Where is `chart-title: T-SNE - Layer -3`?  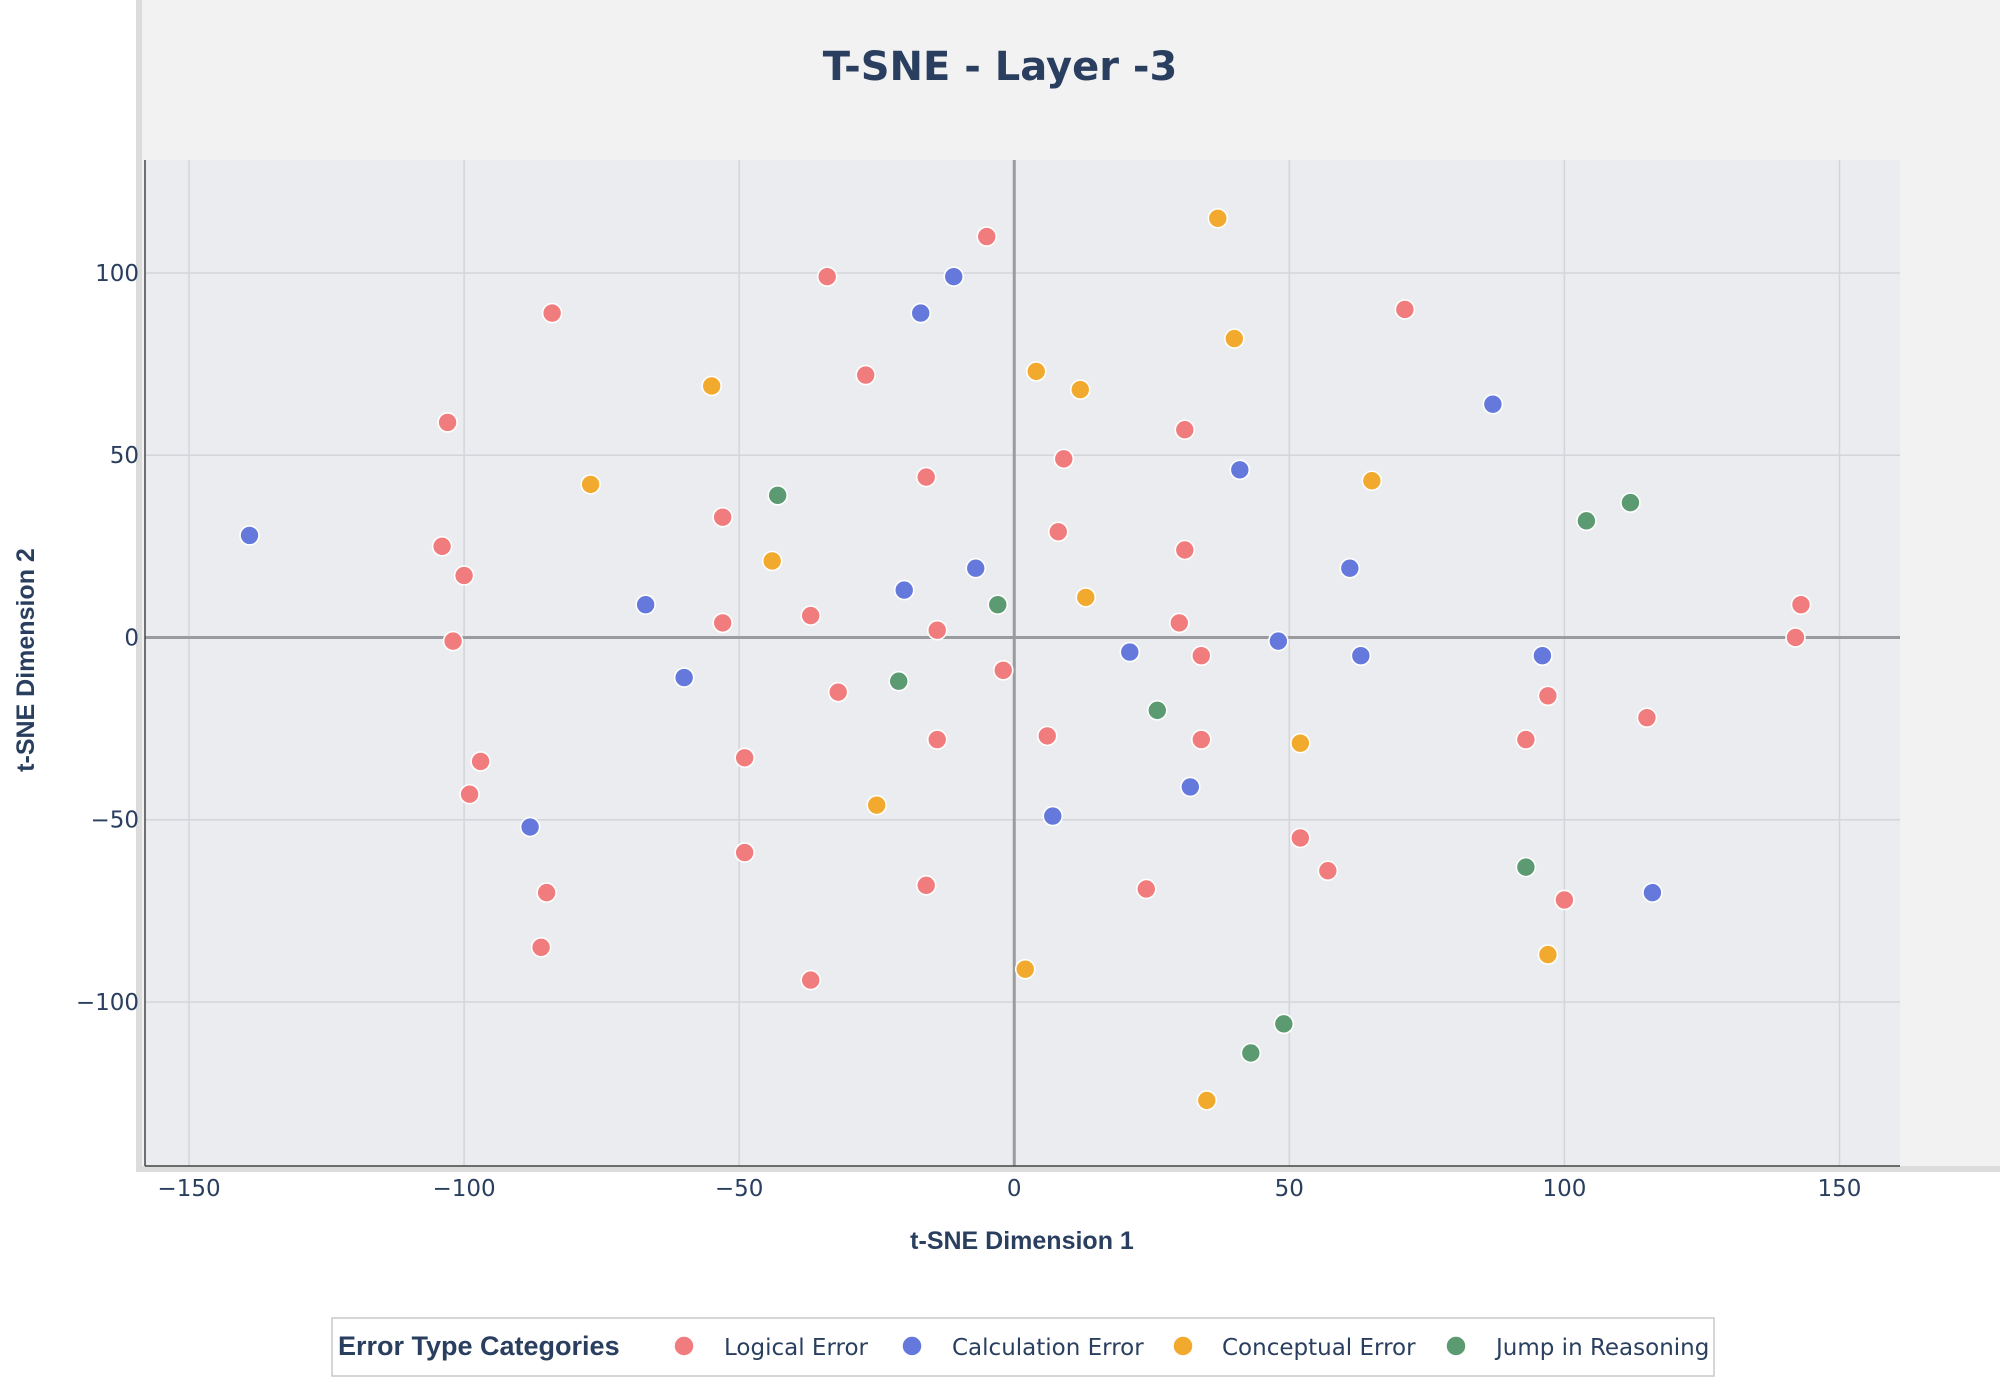 chart-title: T-SNE - Layer -3 is located at coordinates (1000, 67).